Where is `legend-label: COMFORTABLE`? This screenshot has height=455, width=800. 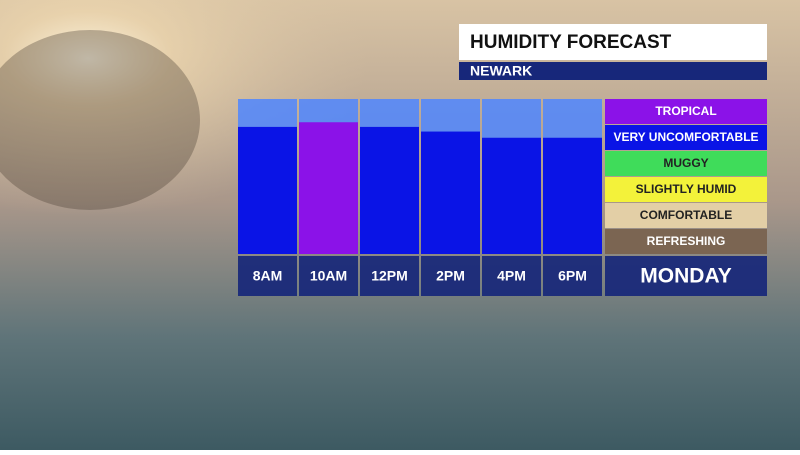
legend-label: COMFORTABLE is located at coordinates (686, 215).